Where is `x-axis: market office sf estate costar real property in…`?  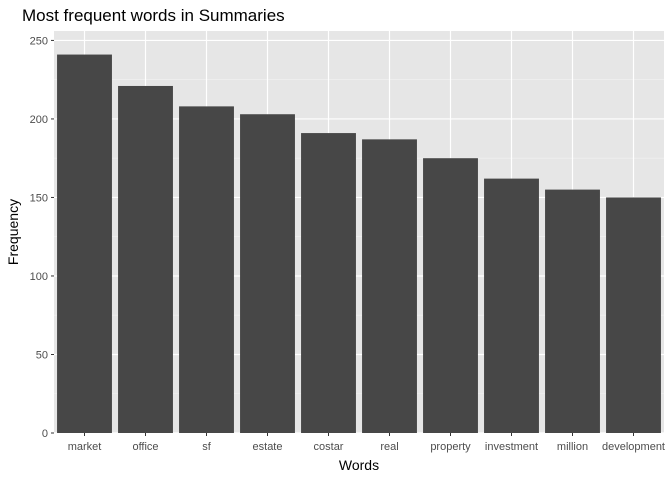 x-axis: market office sf estate costar real property in… is located at coordinates (366, 443).